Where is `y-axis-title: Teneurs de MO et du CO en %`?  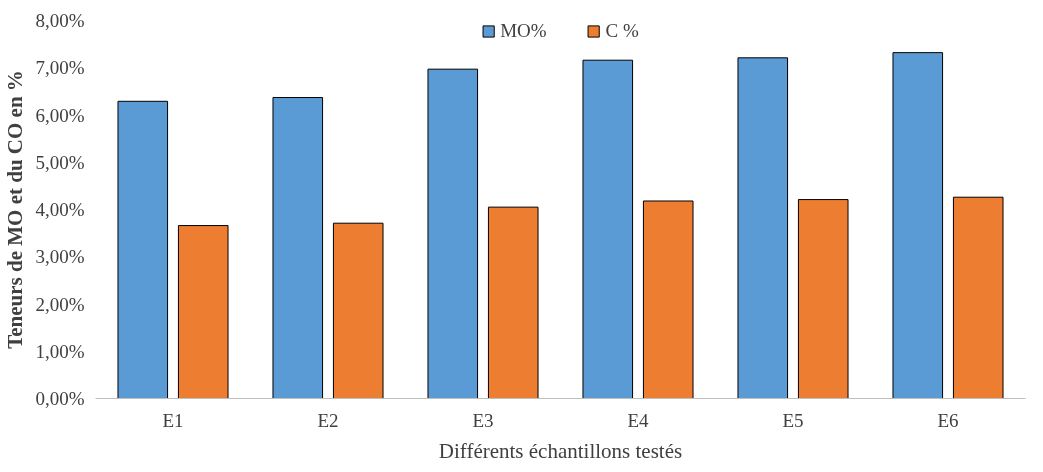
y-axis-title: Teneurs de MO et du CO en % is located at coordinates (15, 209).